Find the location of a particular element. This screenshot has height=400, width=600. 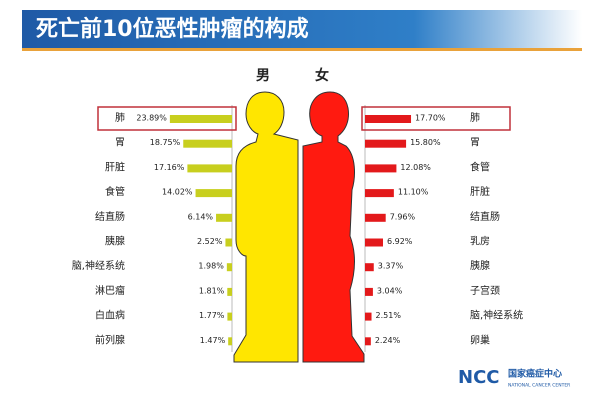

value-label: 1.98% is located at coordinates (211, 266).